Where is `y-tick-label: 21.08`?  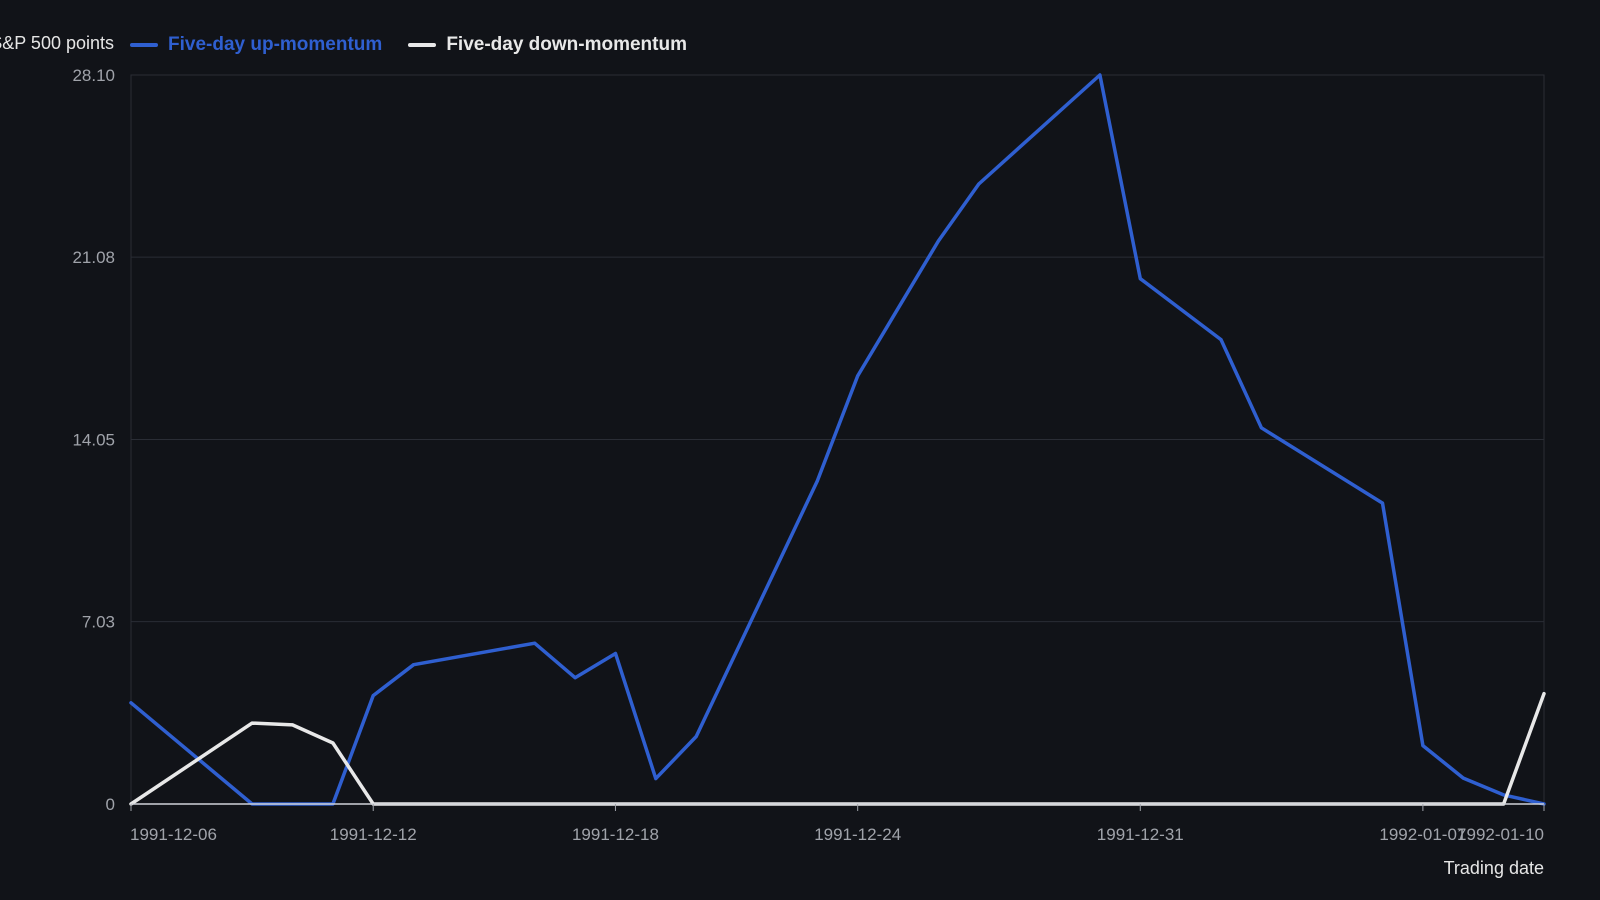 y-tick-label: 21.08 is located at coordinates (93, 257).